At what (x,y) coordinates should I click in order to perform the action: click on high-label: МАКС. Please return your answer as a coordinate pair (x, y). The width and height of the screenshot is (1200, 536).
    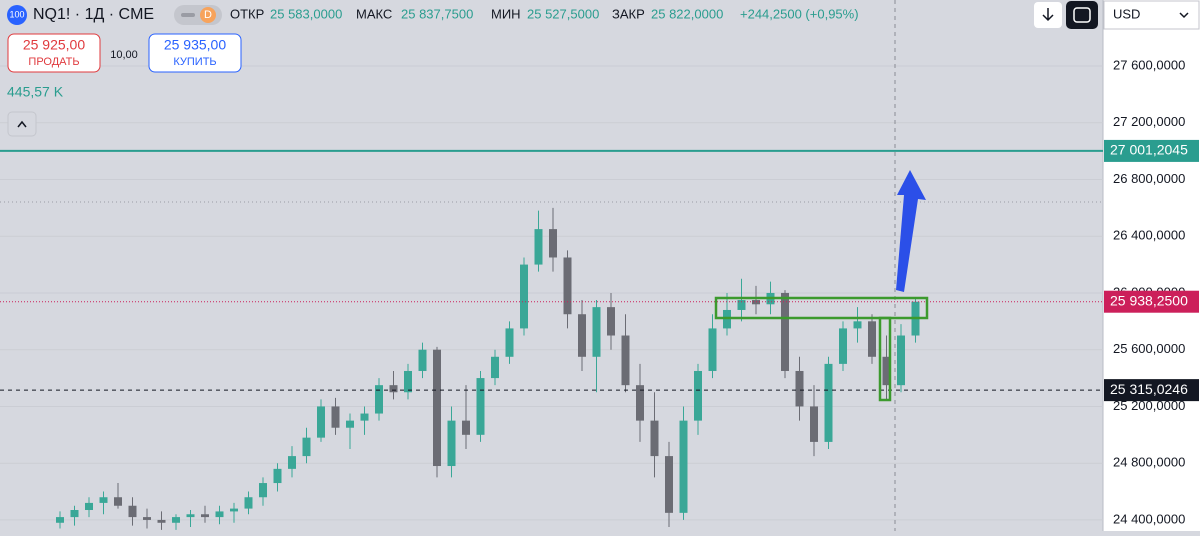
    Looking at the image, I should click on (374, 13).